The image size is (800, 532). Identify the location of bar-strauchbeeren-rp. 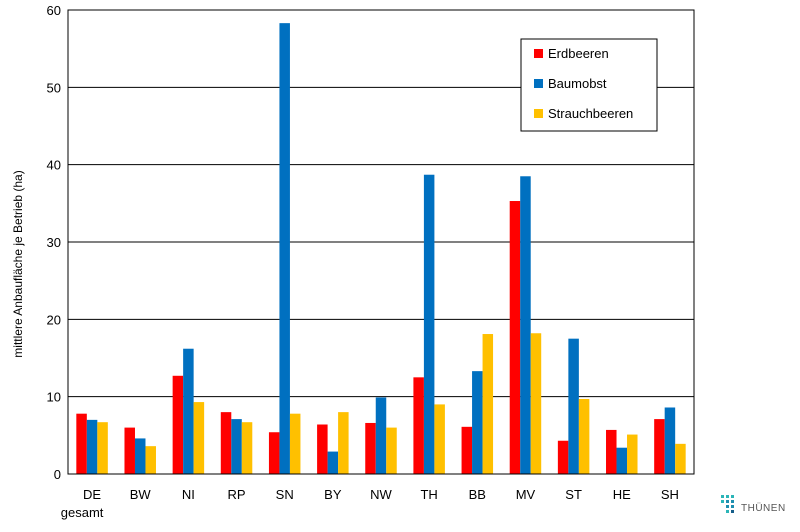
(247, 448).